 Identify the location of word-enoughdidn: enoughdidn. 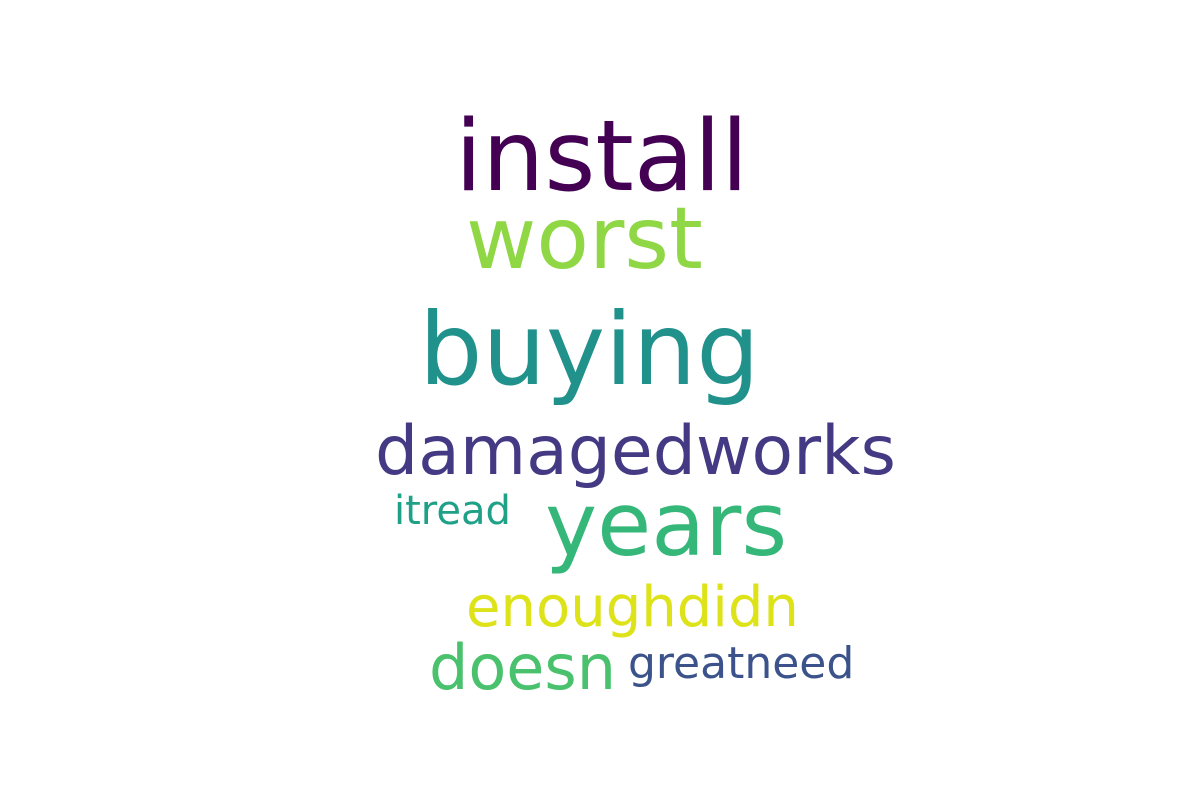
(632, 607).